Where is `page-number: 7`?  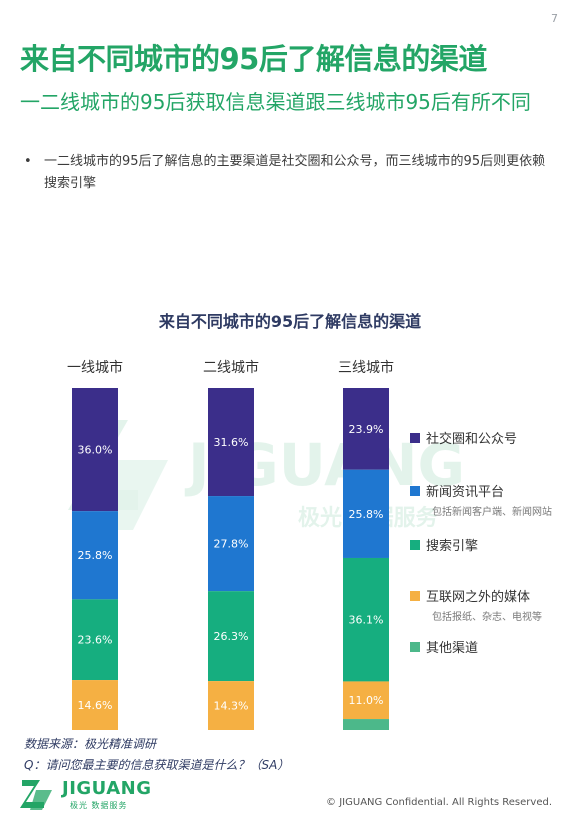
page-number: 7 is located at coordinates (554, 18).